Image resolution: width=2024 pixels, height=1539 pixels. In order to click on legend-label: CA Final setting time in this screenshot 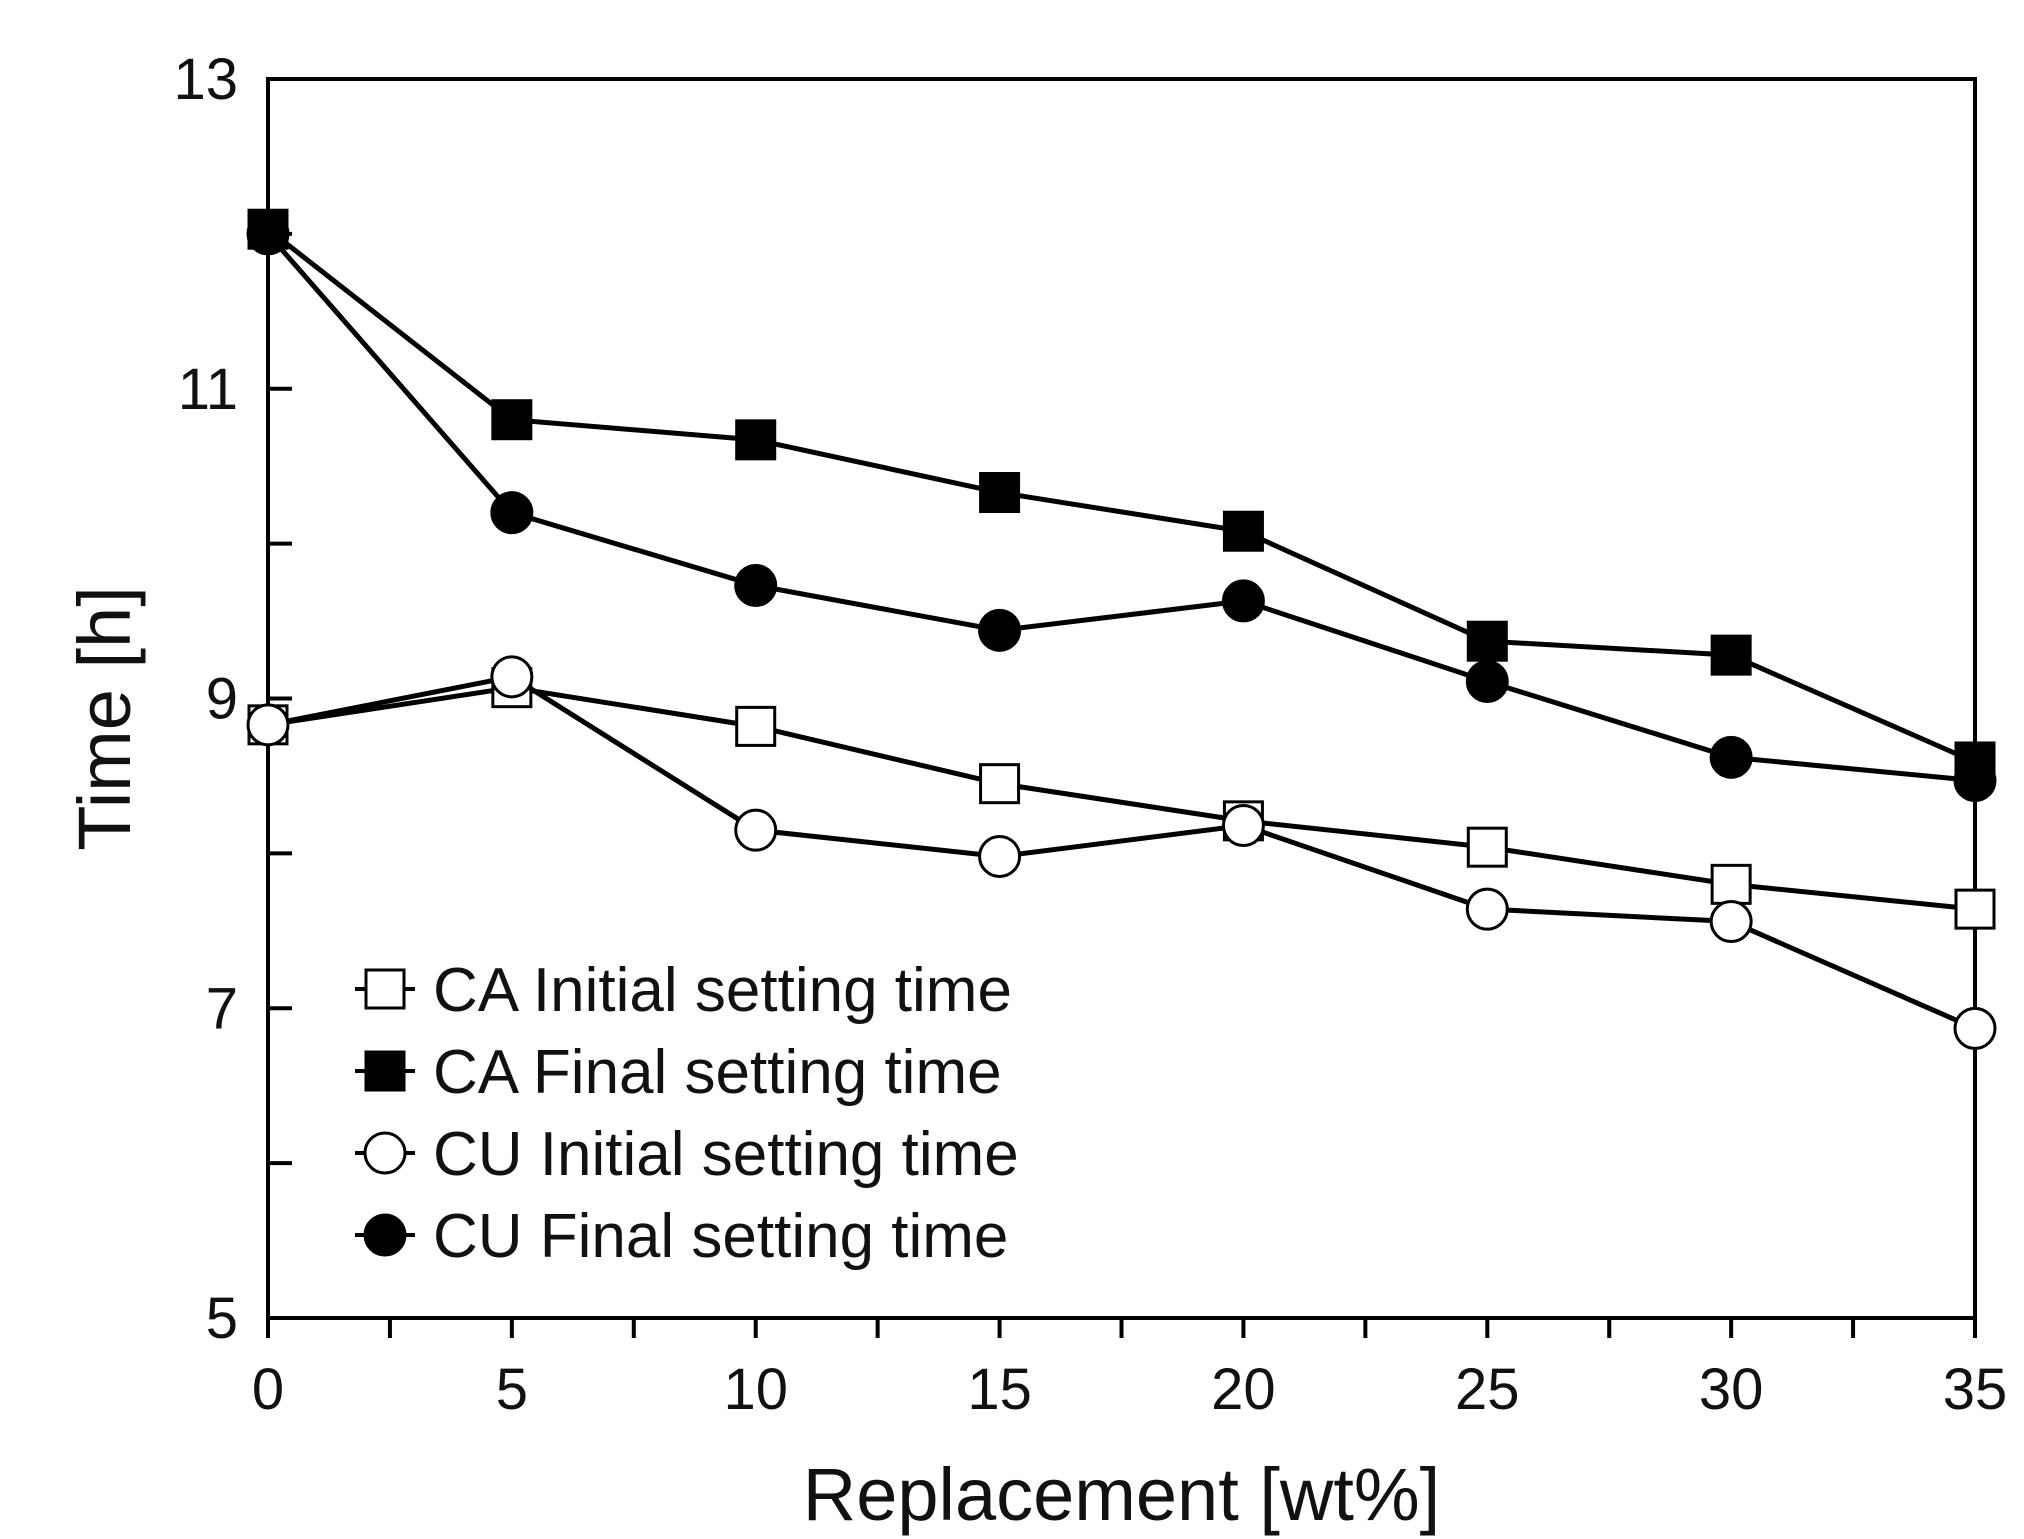, I will do `click(717, 1072)`.